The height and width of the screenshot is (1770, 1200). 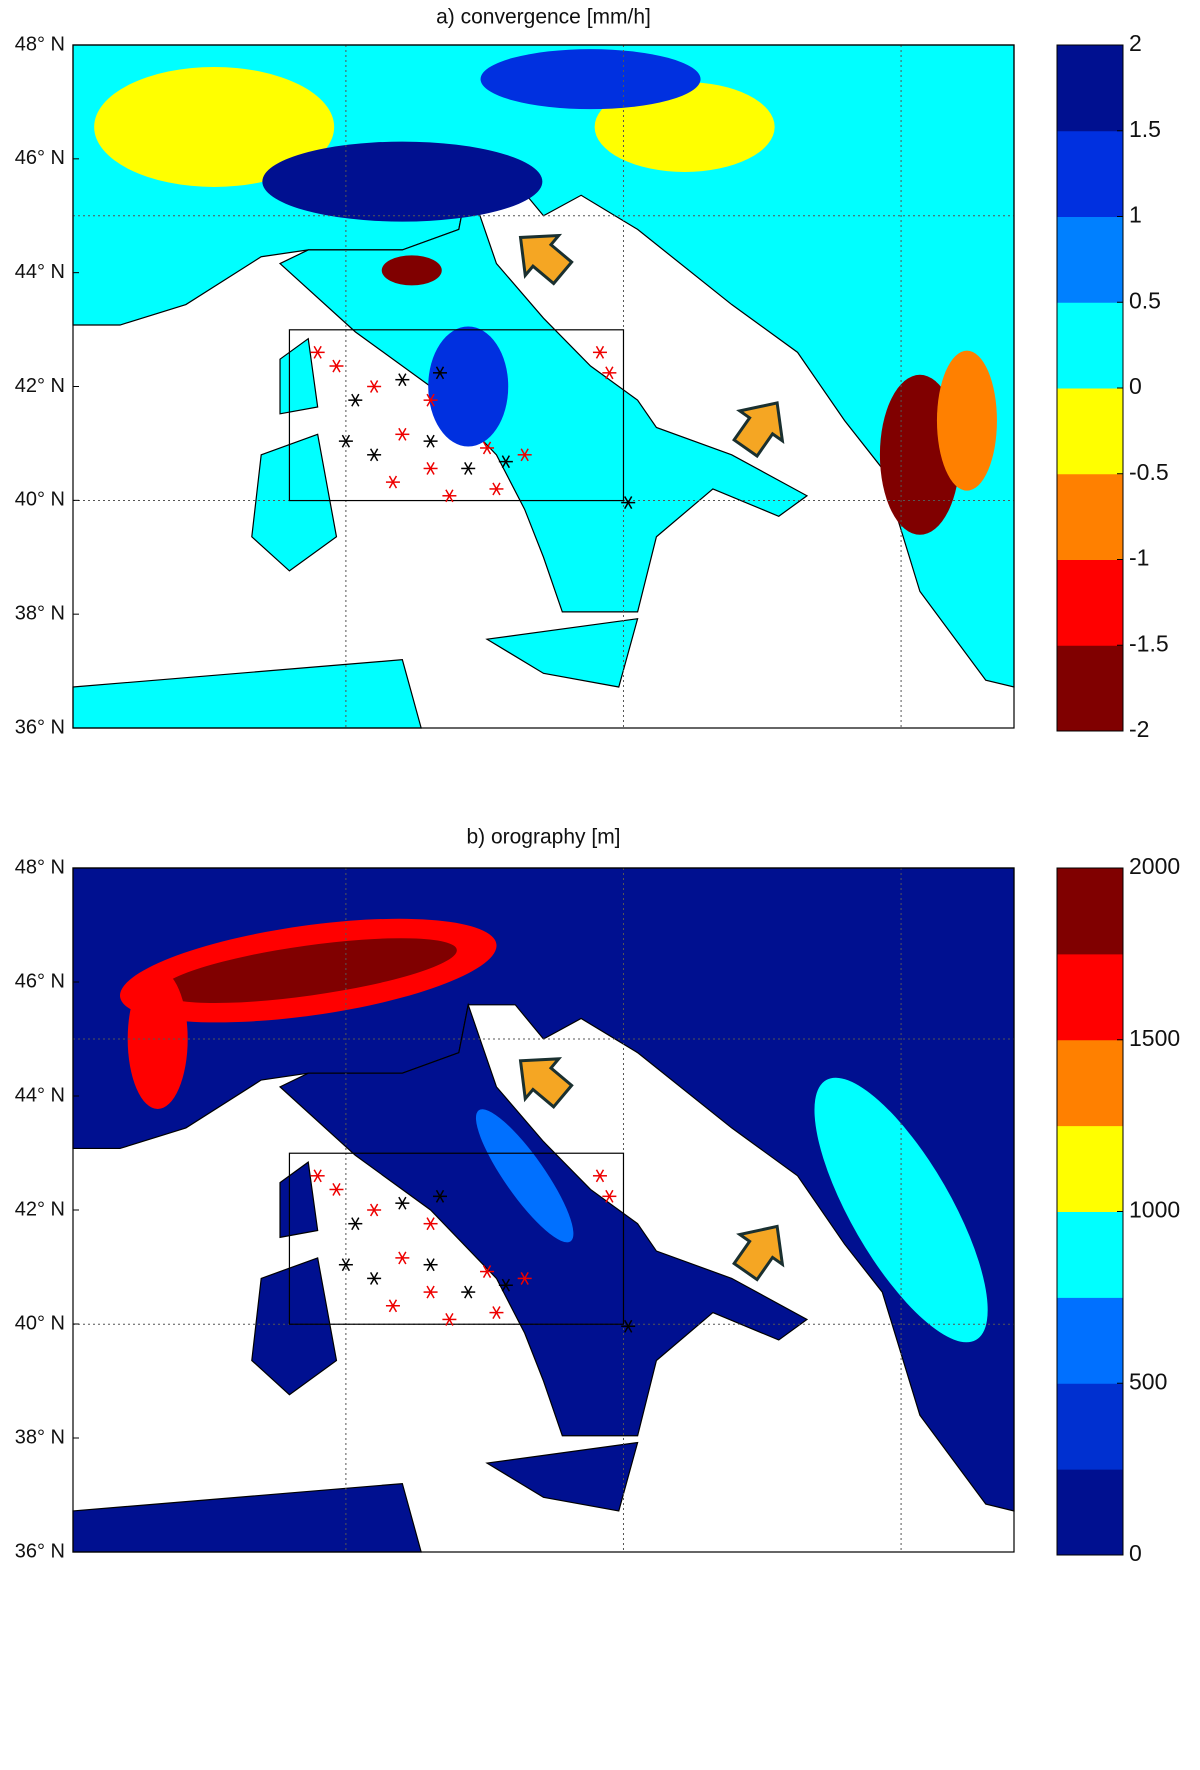 I want to click on colorbar-tick-label: 1000, so click(x=1154, y=1210).